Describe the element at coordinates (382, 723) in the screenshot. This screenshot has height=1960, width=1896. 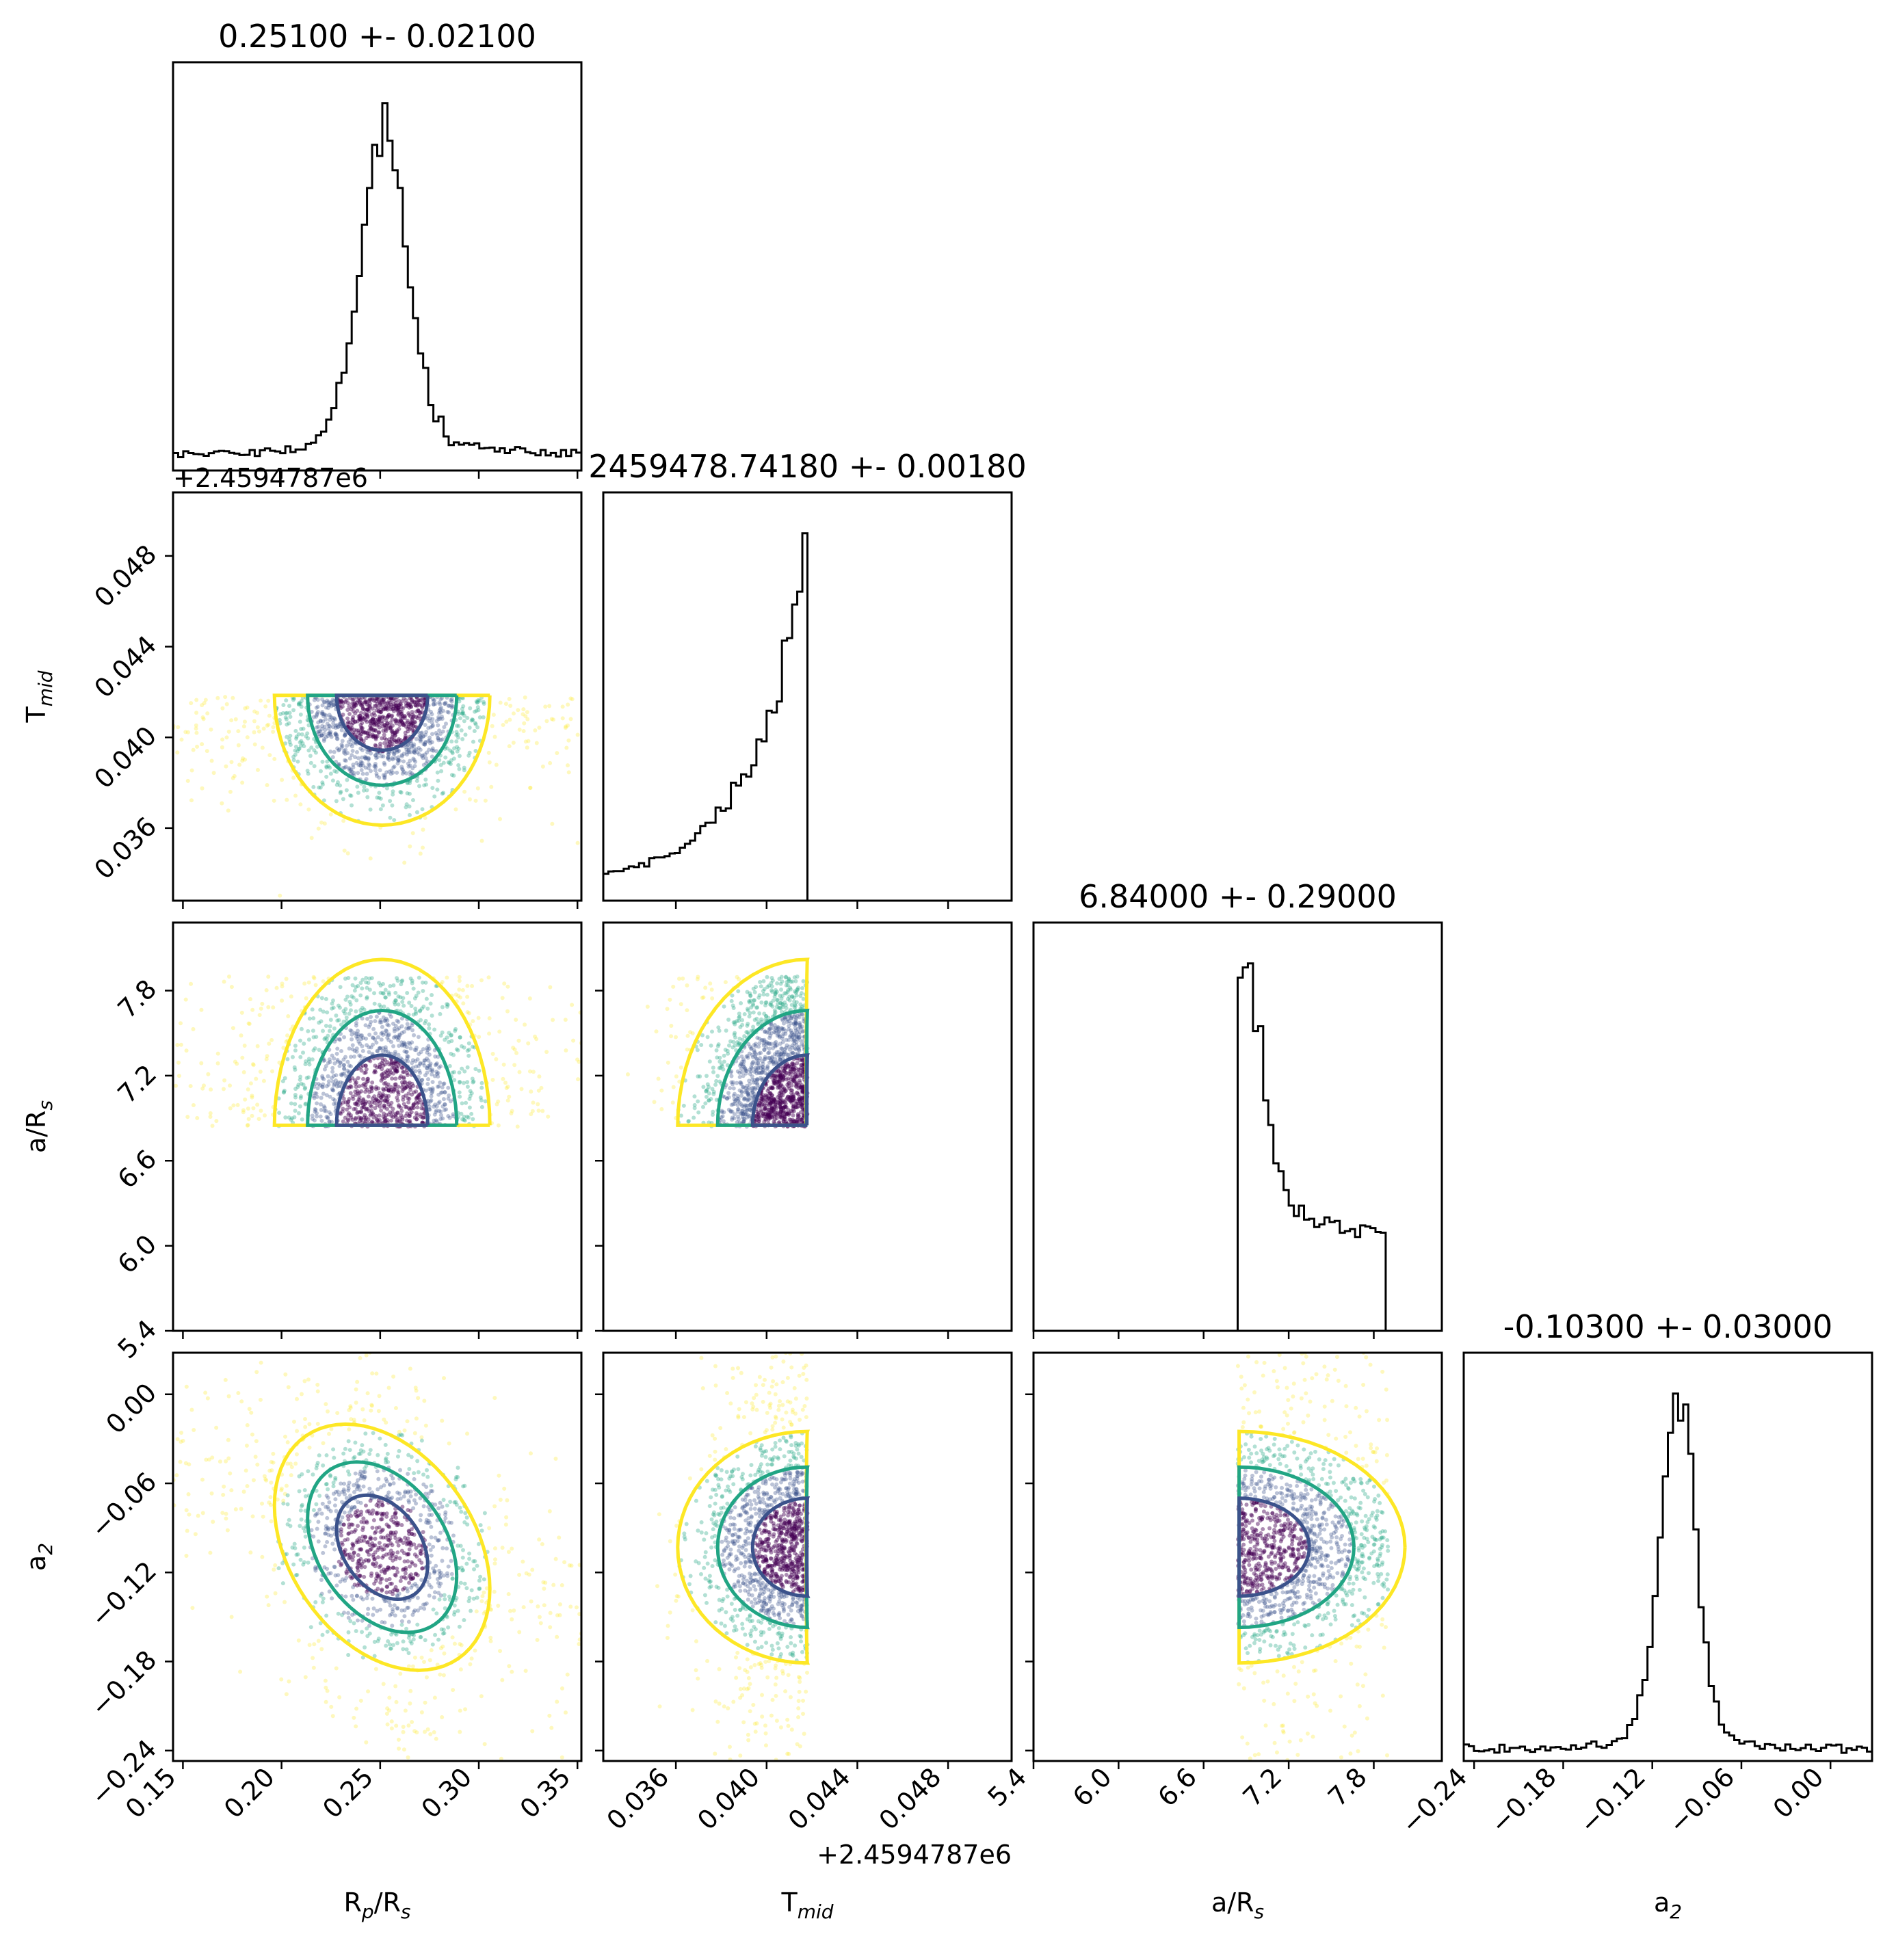
I see `contour-inner` at that location.